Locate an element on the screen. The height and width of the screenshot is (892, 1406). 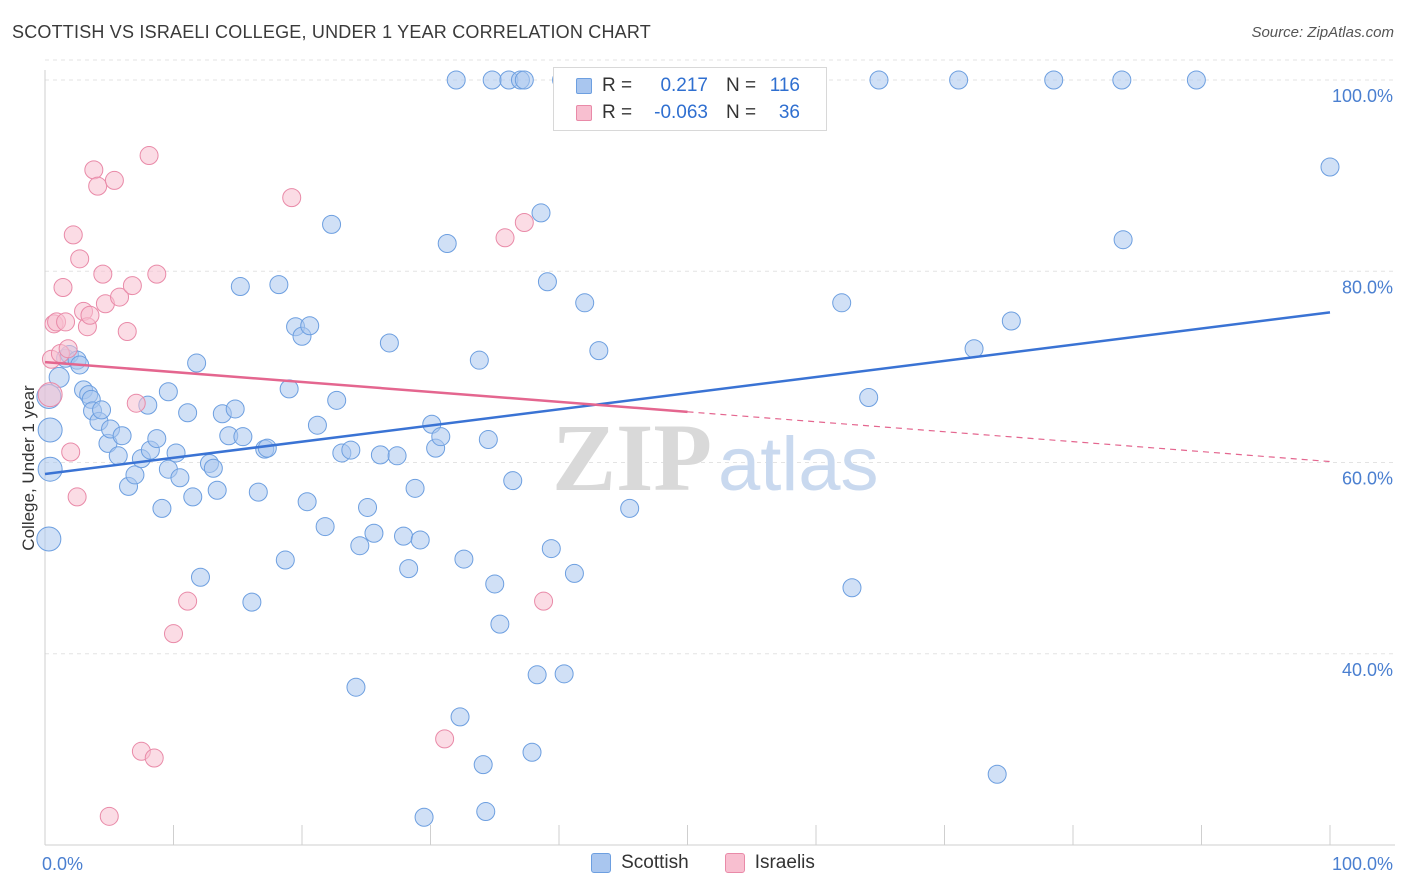
x-ticks is located at coordinates (687, 835).